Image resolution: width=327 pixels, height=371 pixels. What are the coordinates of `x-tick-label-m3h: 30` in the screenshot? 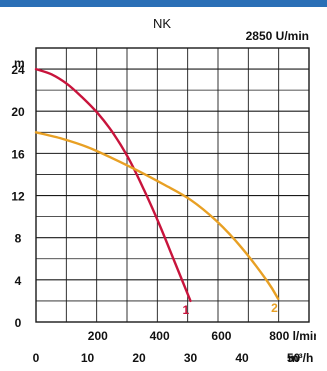 It's located at (191, 358).